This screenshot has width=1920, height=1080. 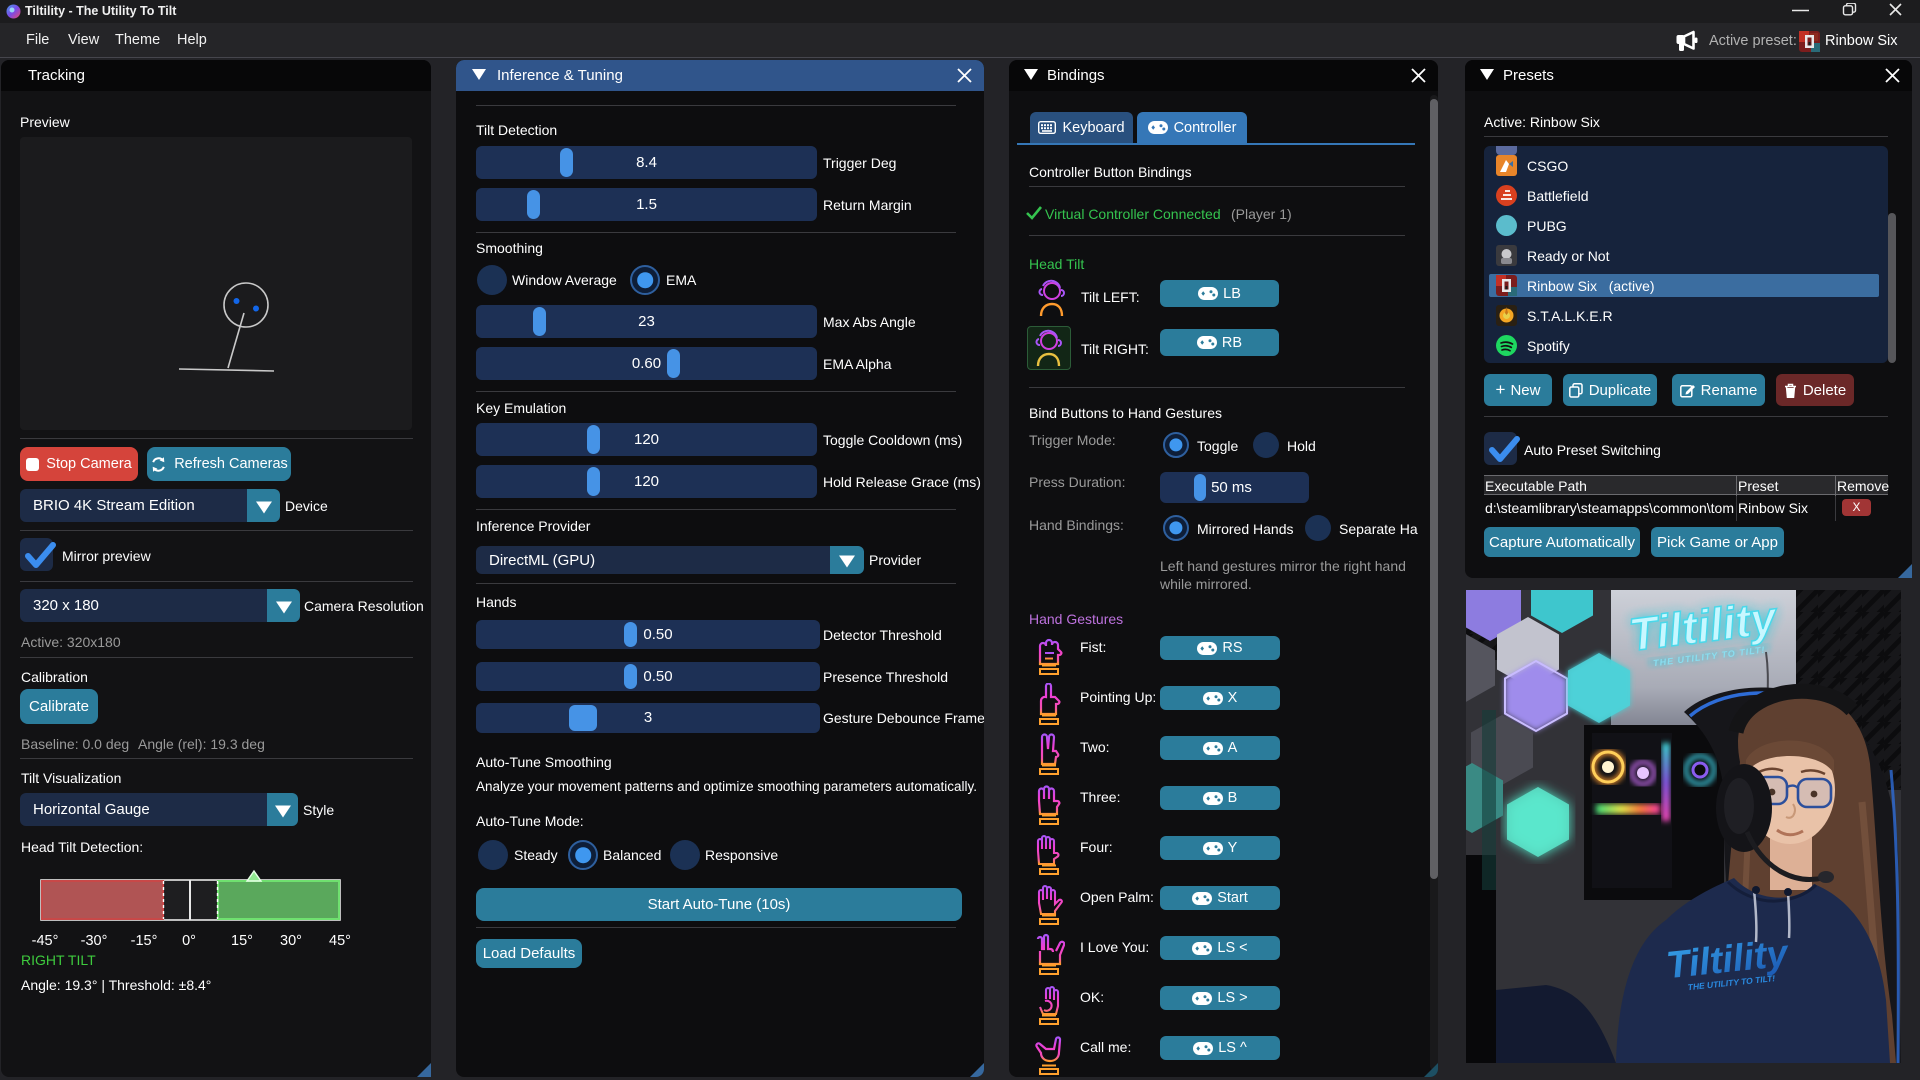 What do you see at coordinates (291, 941) in the screenshot?
I see `svg-text: 30°` at bounding box center [291, 941].